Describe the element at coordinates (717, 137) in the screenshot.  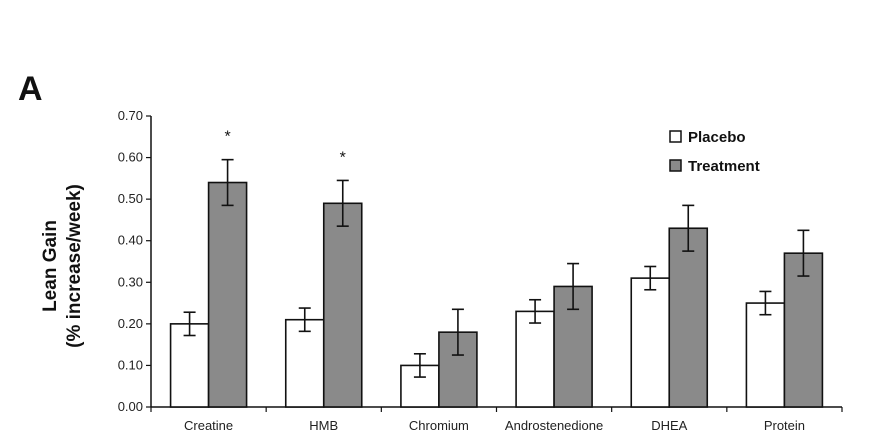
I see `legend-label-placebo: Placebo` at that location.